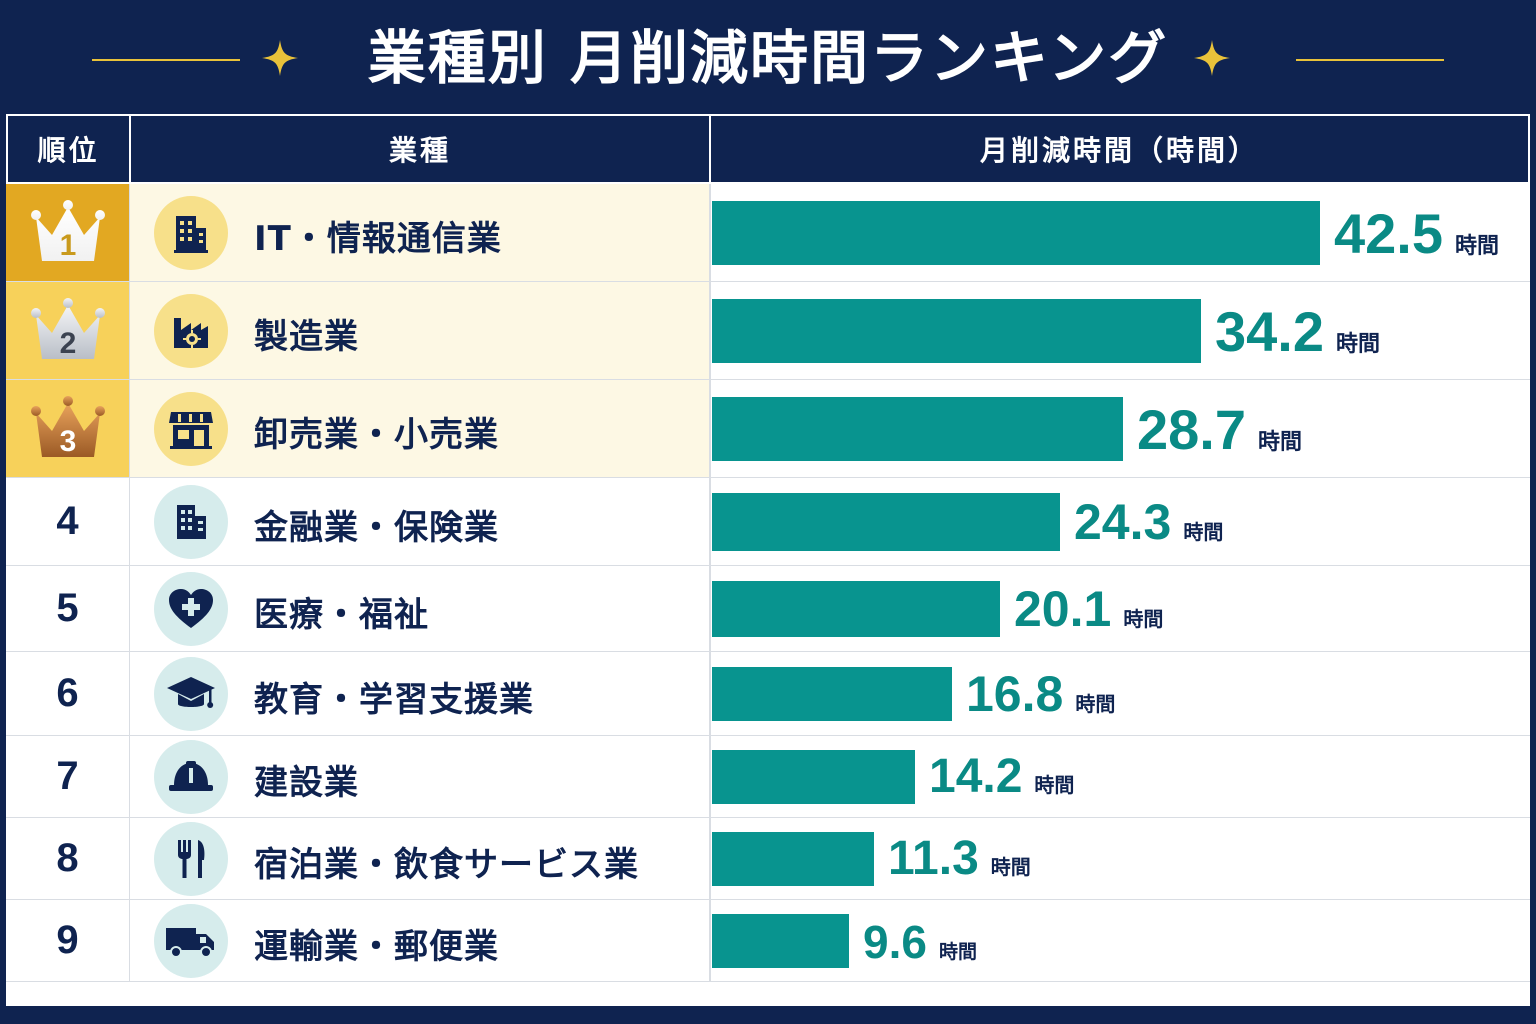 The image size is (1536, 1024). I want to click on industry-cell: 教育・学習支援業, so click(420, 693).